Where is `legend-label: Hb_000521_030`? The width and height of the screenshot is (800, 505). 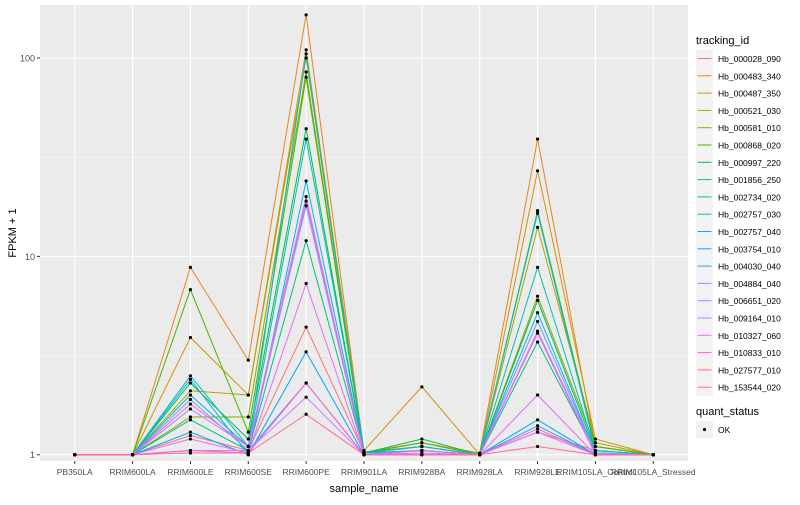
legend-label: Hb_000521_030 is located at coordinates (749, 111).